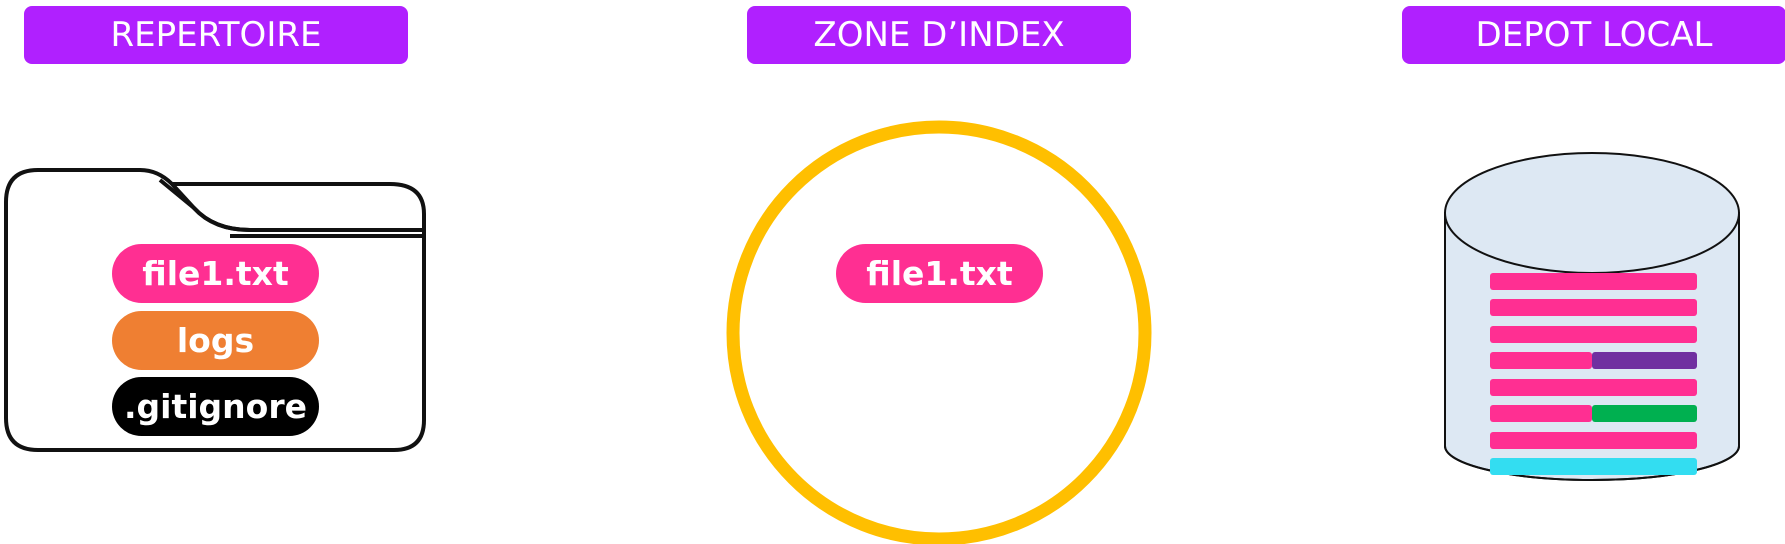  Describe the element at coordinates (215, 273) in the screenshot. I see `pill-file1-repertoire: file1.txt` at that location.